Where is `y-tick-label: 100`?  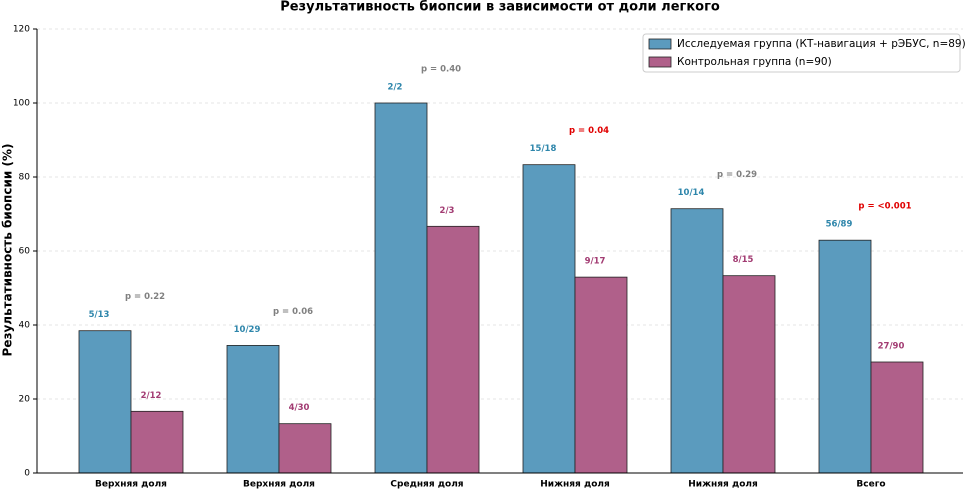 y-tick-label: 100 is located at coordinates (21, 104).